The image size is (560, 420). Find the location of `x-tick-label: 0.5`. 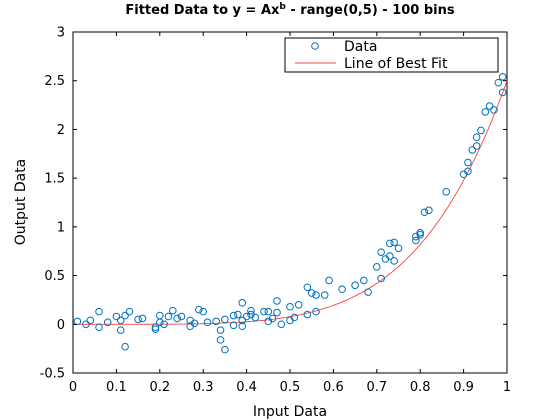

x-tick-label: 0.5 is located at coordinates (290, 387).